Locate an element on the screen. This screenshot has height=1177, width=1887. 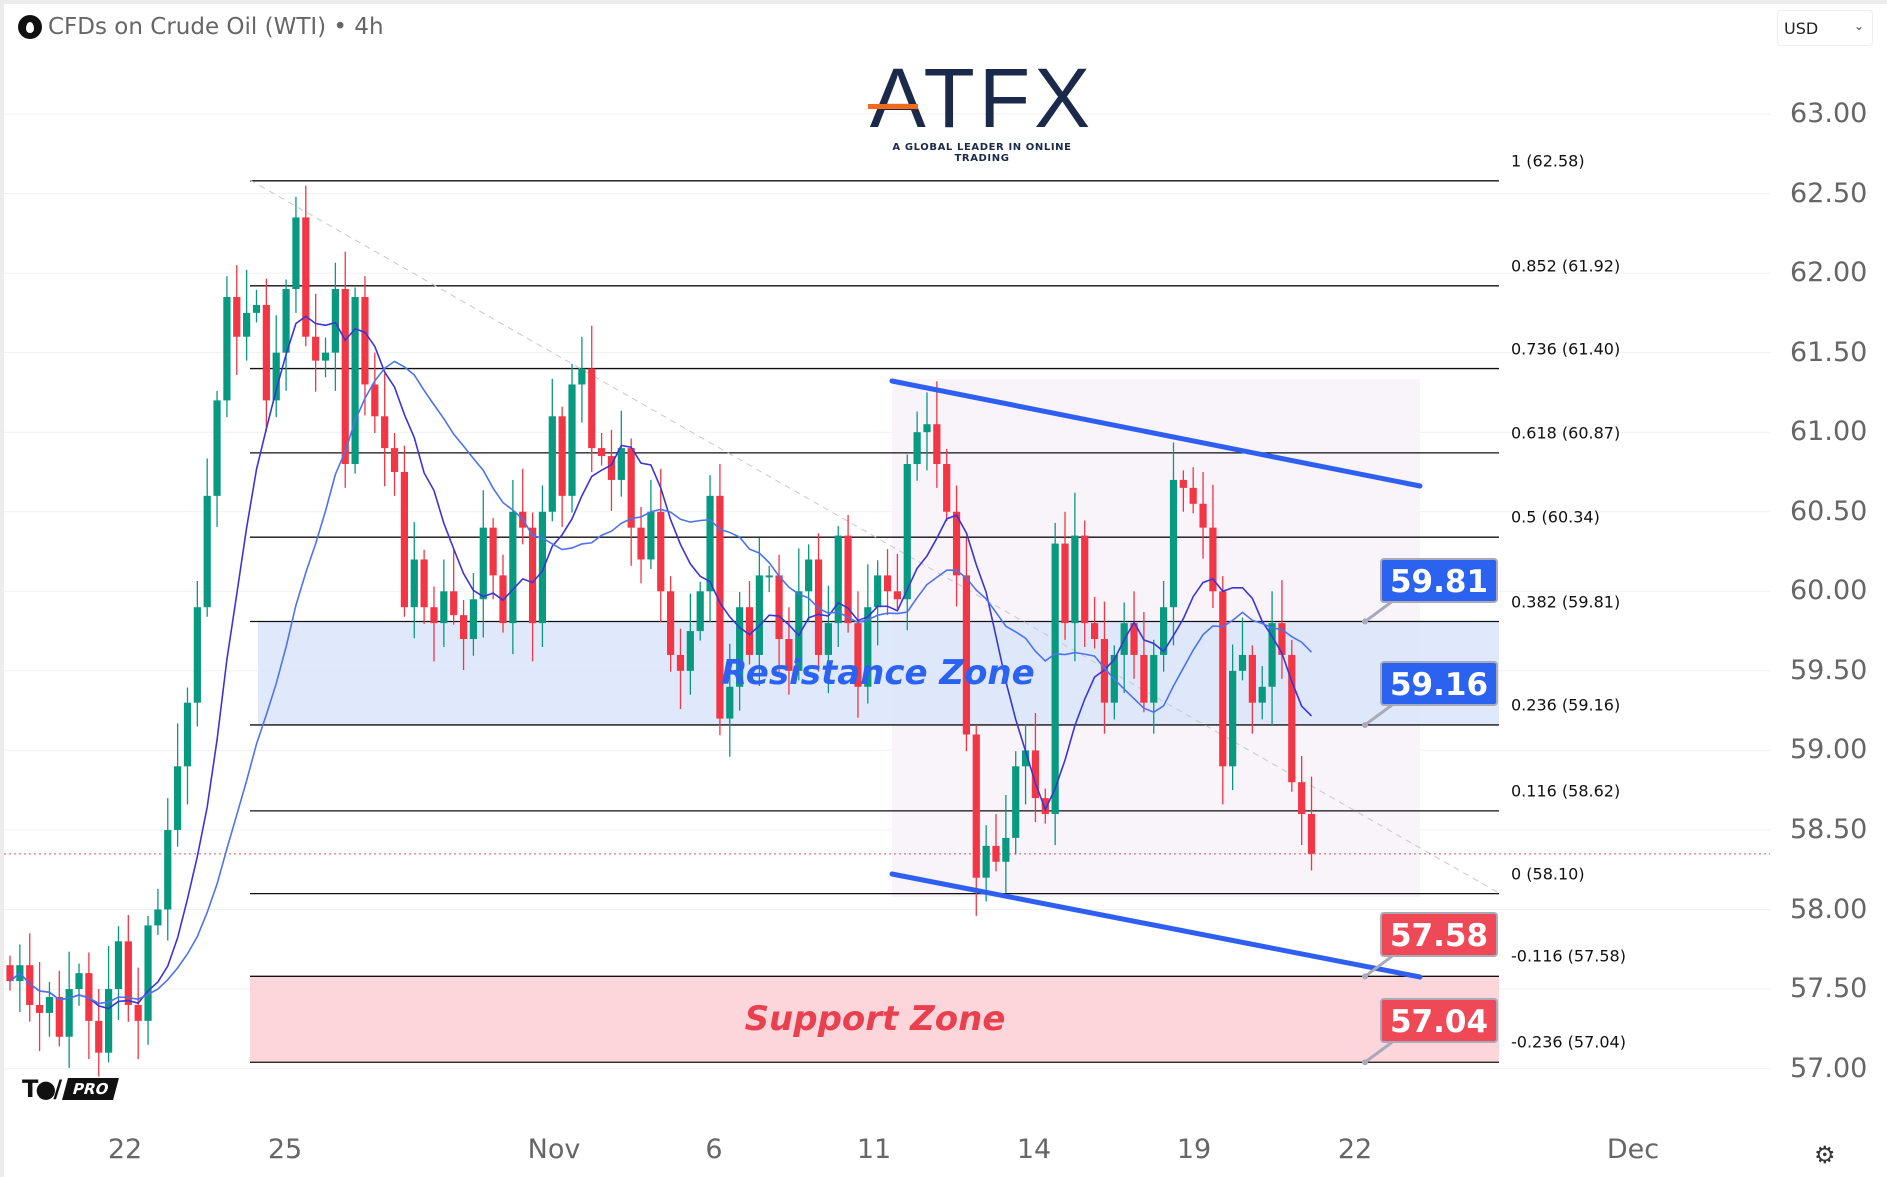
pro-badge: PRO is located at coordinates (91, 1089).